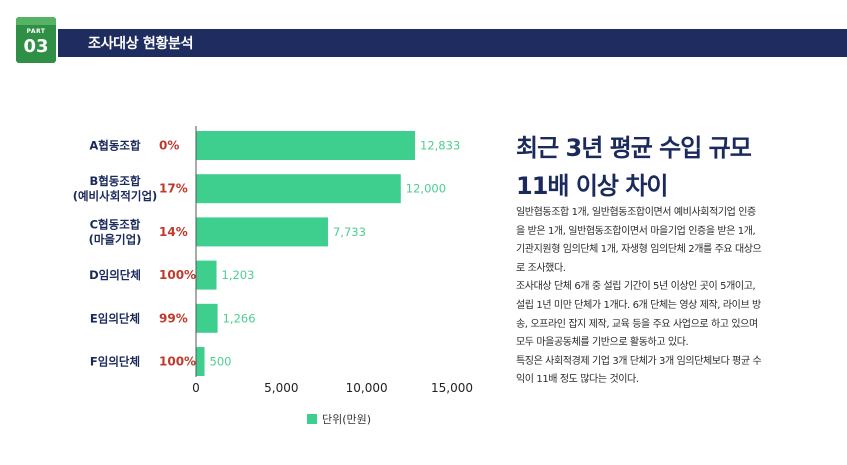  Describe the element at coordinates (577, 380) in the screenshot. I see `body-line: 익이 11배 정도 많다는 것이다.` at that location.